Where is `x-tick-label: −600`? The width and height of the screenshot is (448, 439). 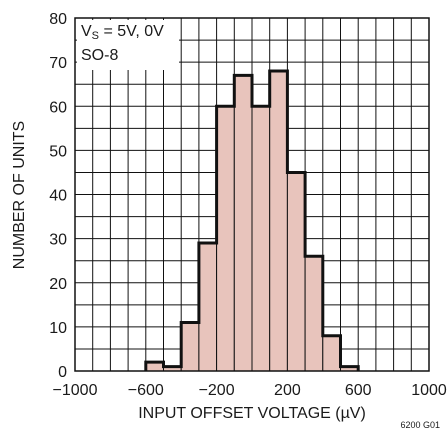 x-tick-label: −600 is located at coordinates (146, 390).